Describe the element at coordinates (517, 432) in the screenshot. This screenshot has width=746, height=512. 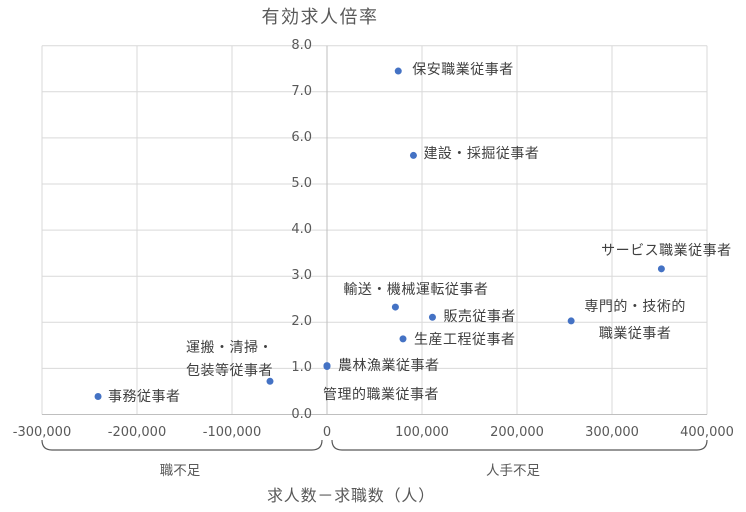
I see `x-tick-label: 200,000` at that location.